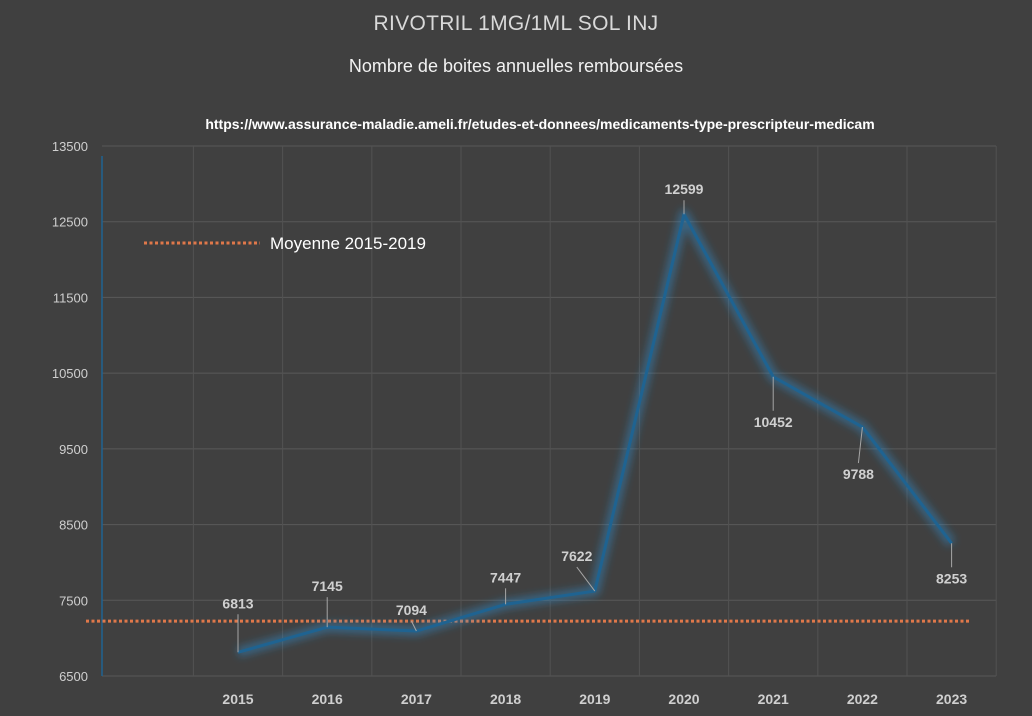 The height and width of the screenshot is (716, 1032). I want to click on y-tick-label: 7500, so click(73, 600).